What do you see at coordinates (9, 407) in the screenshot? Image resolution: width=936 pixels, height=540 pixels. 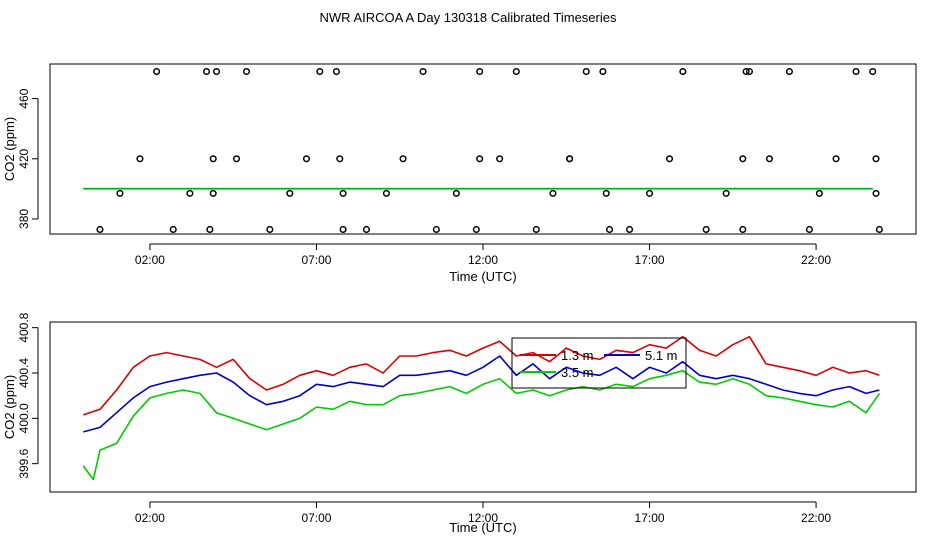 I see `bottom-y-axis-label: CO2 (ppm)` at bounding box center [9, 407].